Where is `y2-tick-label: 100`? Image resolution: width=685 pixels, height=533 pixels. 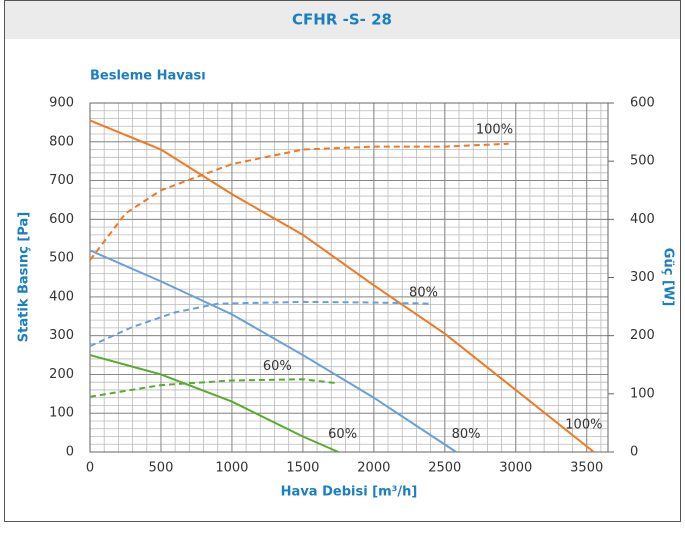
y2-tick-label: 100 is located at coordinates (642, 393).